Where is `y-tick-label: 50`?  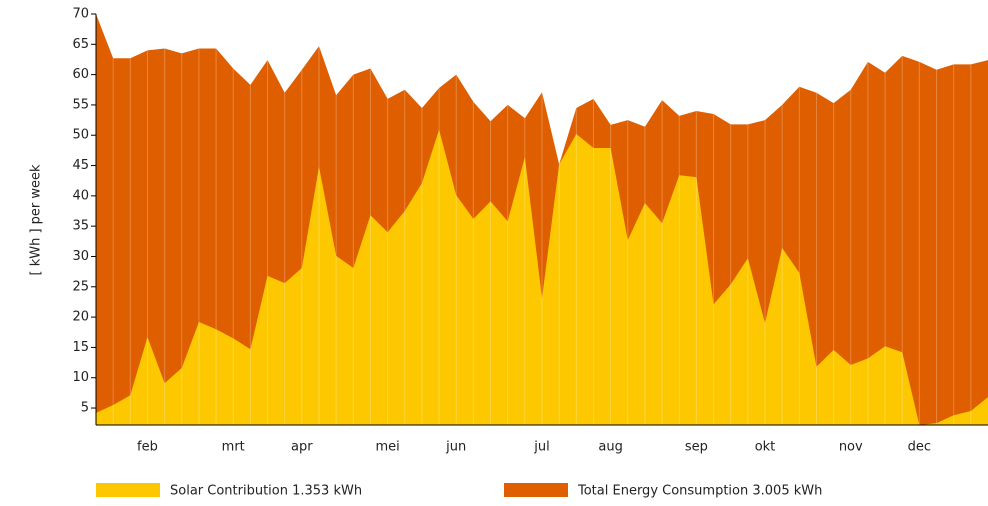
y-tick-label: 50 is located at coordinates (80, 135).